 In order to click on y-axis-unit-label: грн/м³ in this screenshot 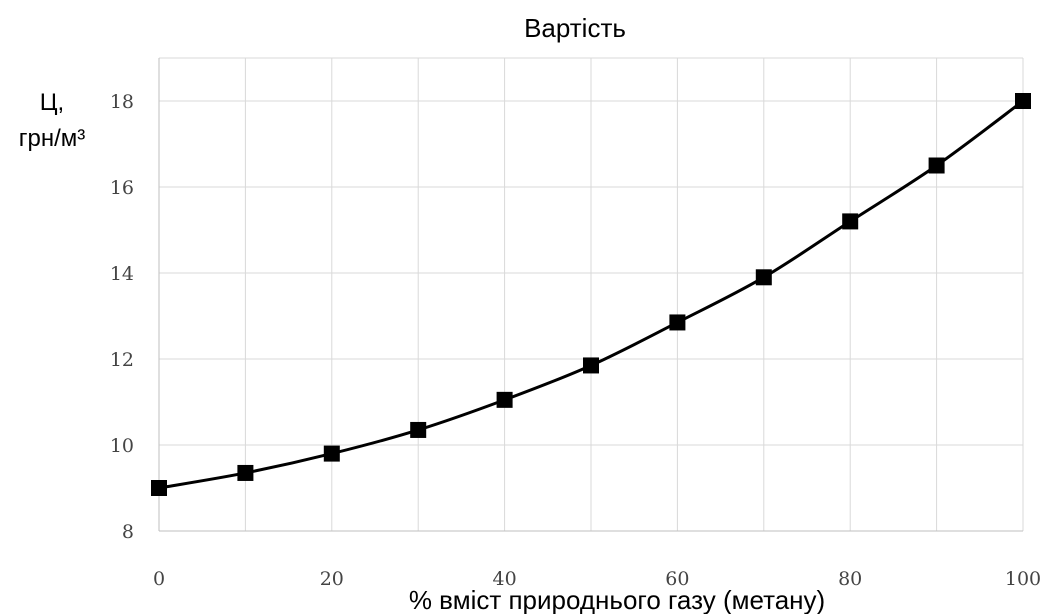, I will do `click(52, 138)`.